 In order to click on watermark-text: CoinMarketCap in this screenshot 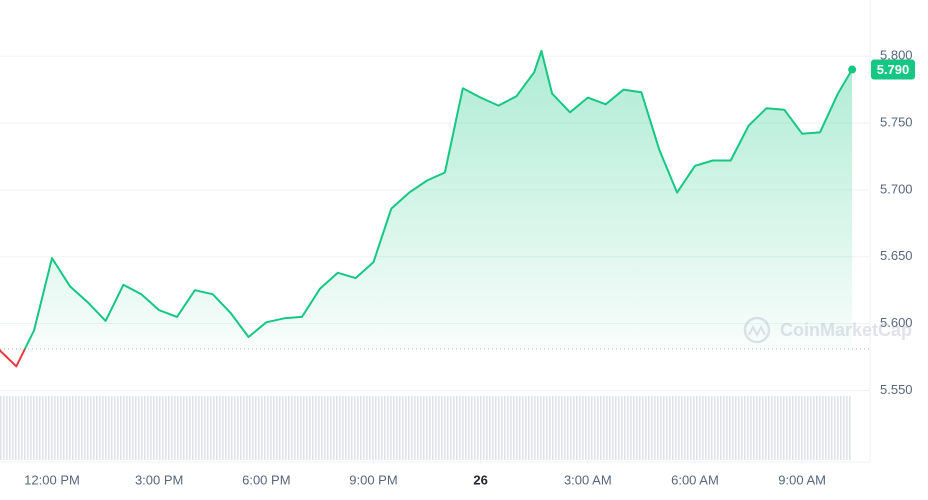, I will do `click(846, 330)`.